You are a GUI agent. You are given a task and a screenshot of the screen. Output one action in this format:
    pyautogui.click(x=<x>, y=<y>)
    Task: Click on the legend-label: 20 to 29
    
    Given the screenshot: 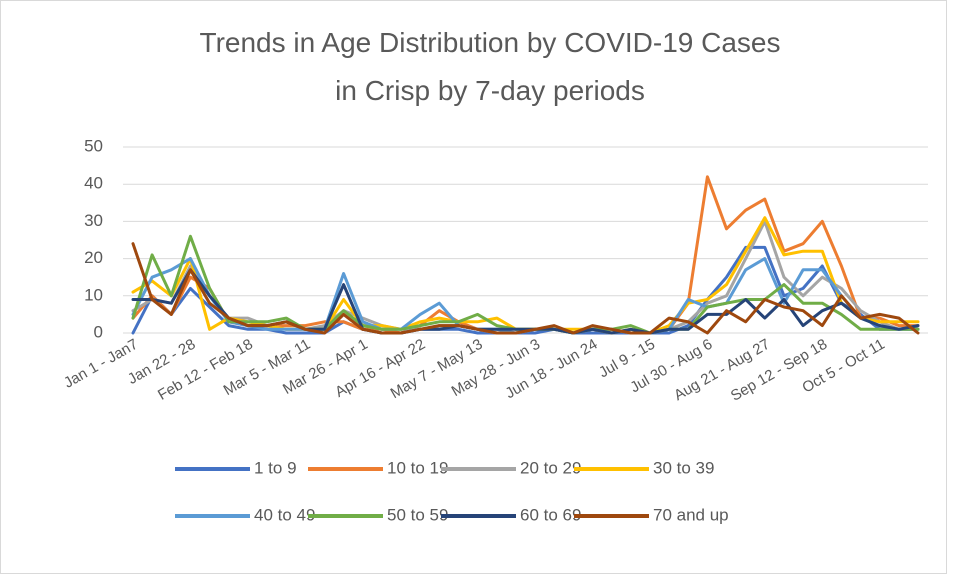 What is the action you would take?
    pyautogui.click(x=550, y=467)
    